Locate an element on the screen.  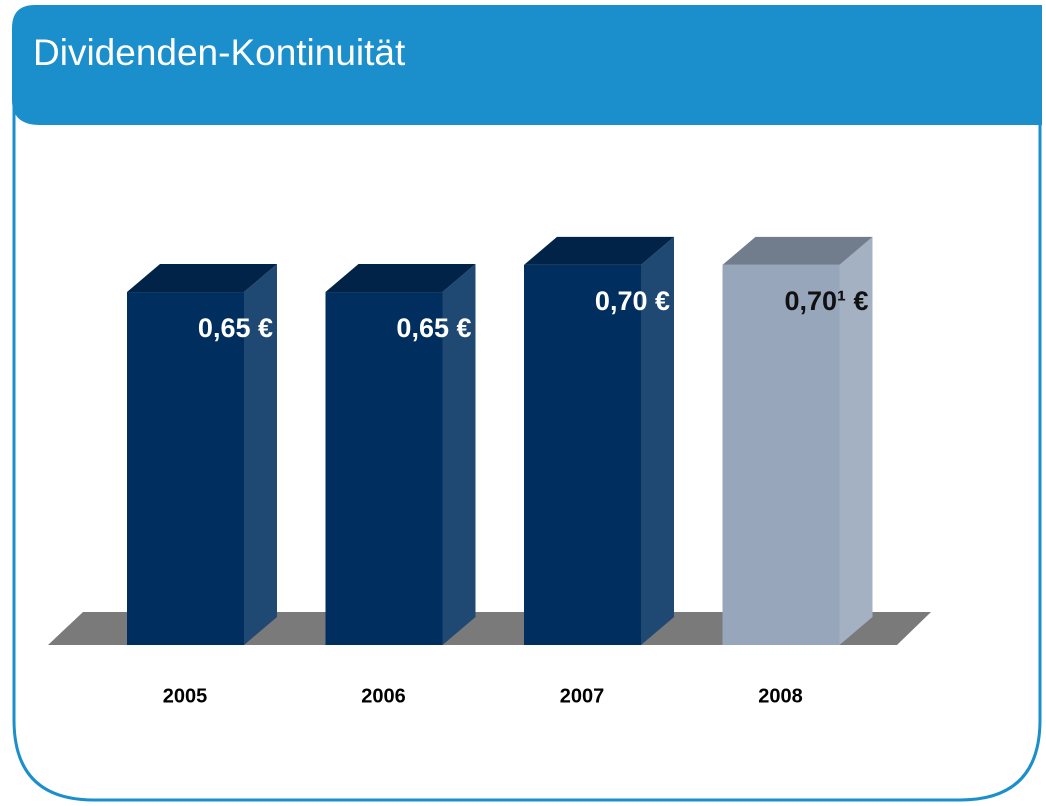
chart-title: Dividenden-Kontinuität is located at coordinates (219, 52).